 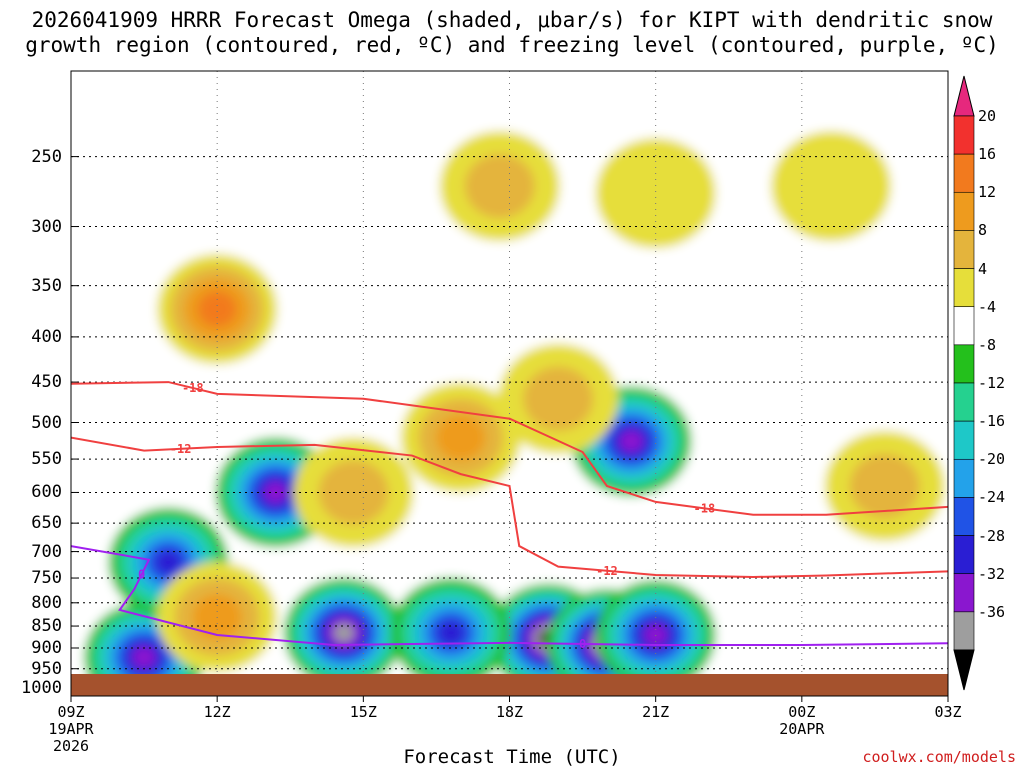 What do you see at coordinates (71, 712) in the screenshot?
I see `x-tick-label: 09Z` at bounding box center [71, 712].